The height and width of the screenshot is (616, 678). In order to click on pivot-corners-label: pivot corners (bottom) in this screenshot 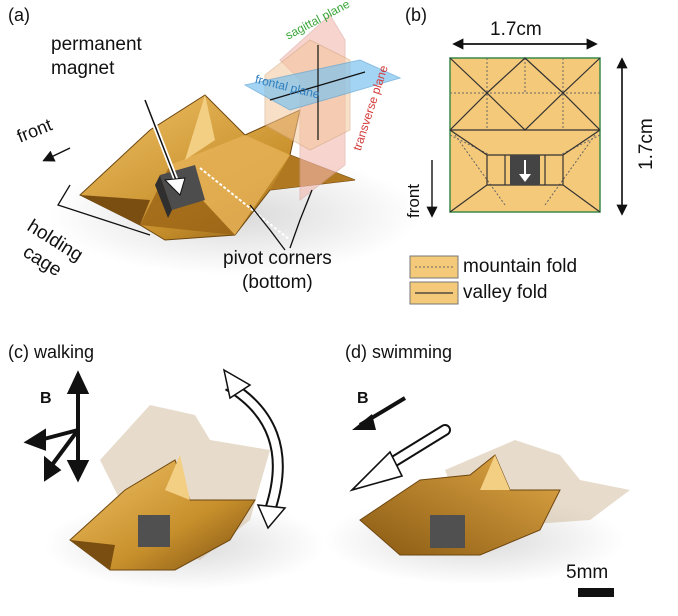, I will do `click(277, 271)`.